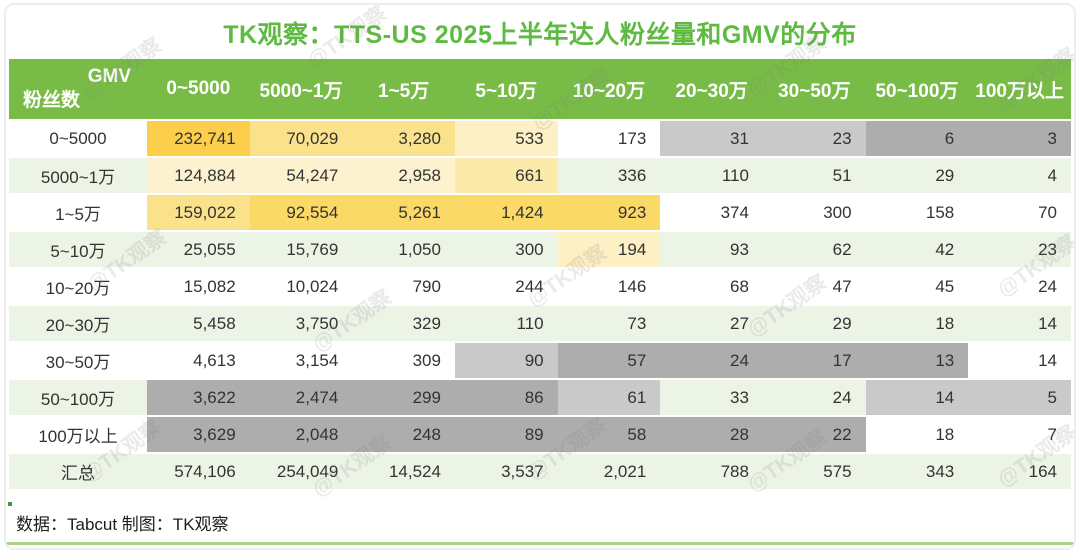  What do you see at coordinates (301, 174) in the screenshot?
I see `table-cell: 54,247` at bounding box center [301, 174].